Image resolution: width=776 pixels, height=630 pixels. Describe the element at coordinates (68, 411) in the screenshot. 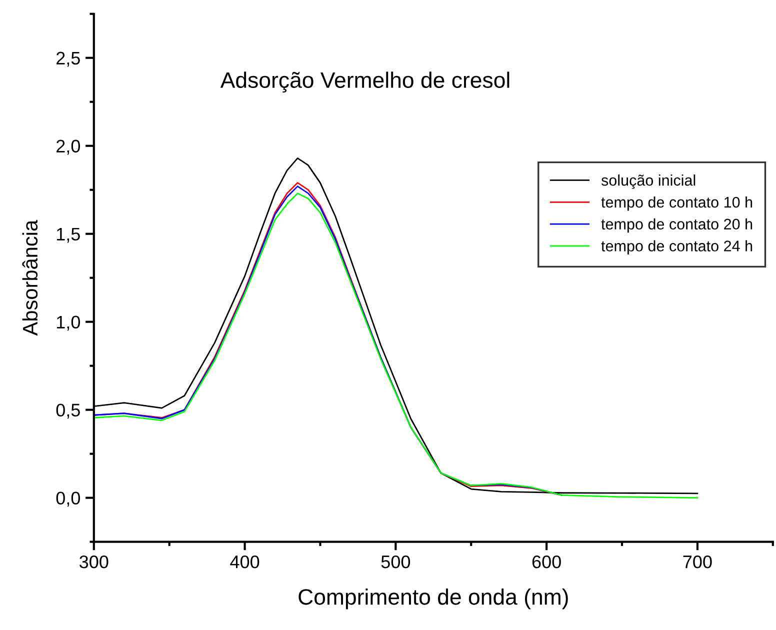

I see `y-tick-label: 0,5` at that location.